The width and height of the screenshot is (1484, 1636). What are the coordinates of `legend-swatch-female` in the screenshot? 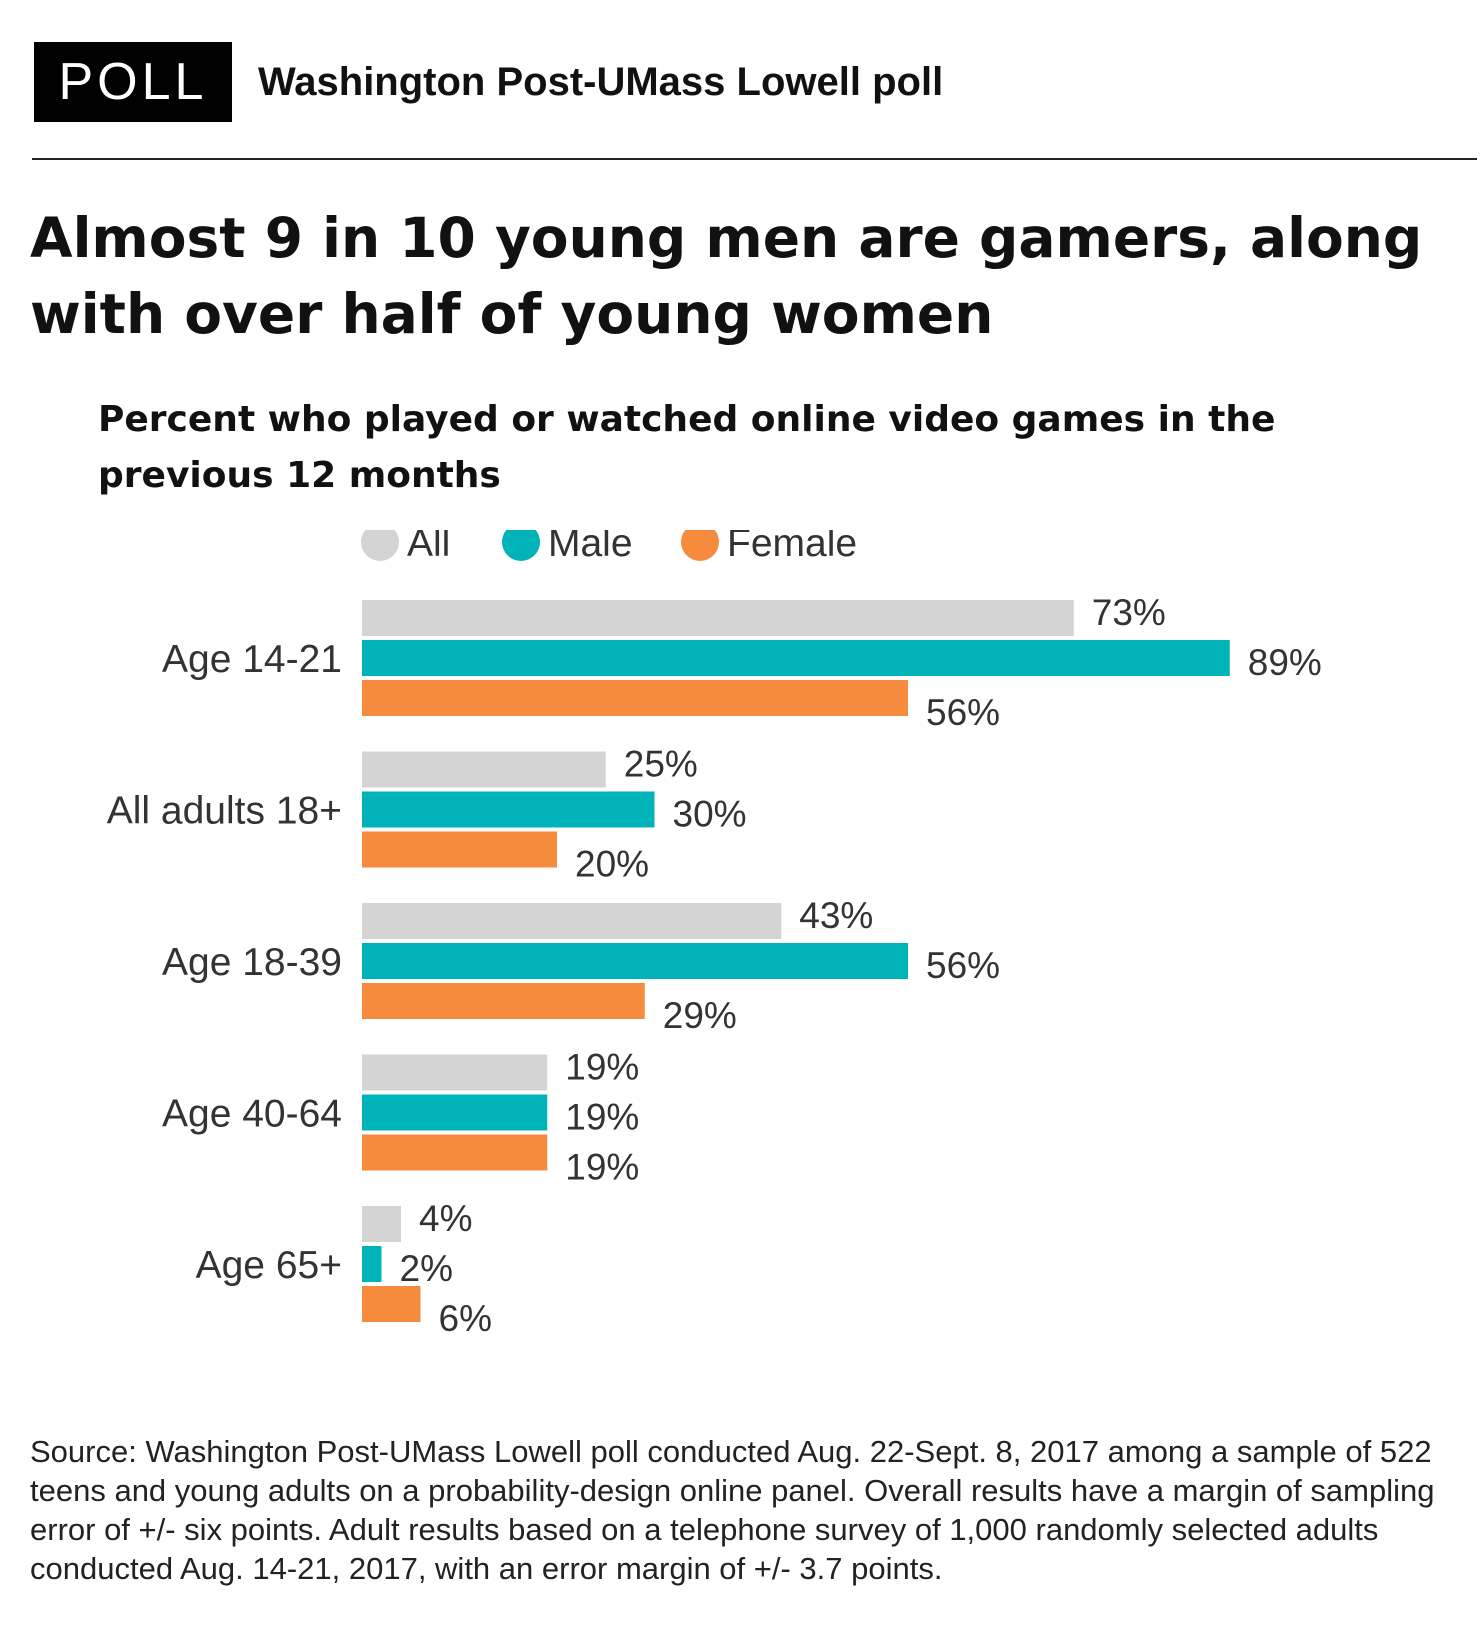 It's located at (700, 545).